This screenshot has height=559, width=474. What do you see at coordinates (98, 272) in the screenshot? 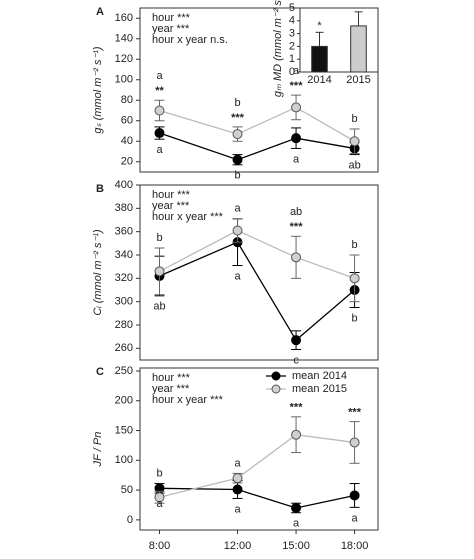
I see `y-axis-label: Cᵢ (mmol m⁻² s⁻¹)` at bounding box center [98, 272].